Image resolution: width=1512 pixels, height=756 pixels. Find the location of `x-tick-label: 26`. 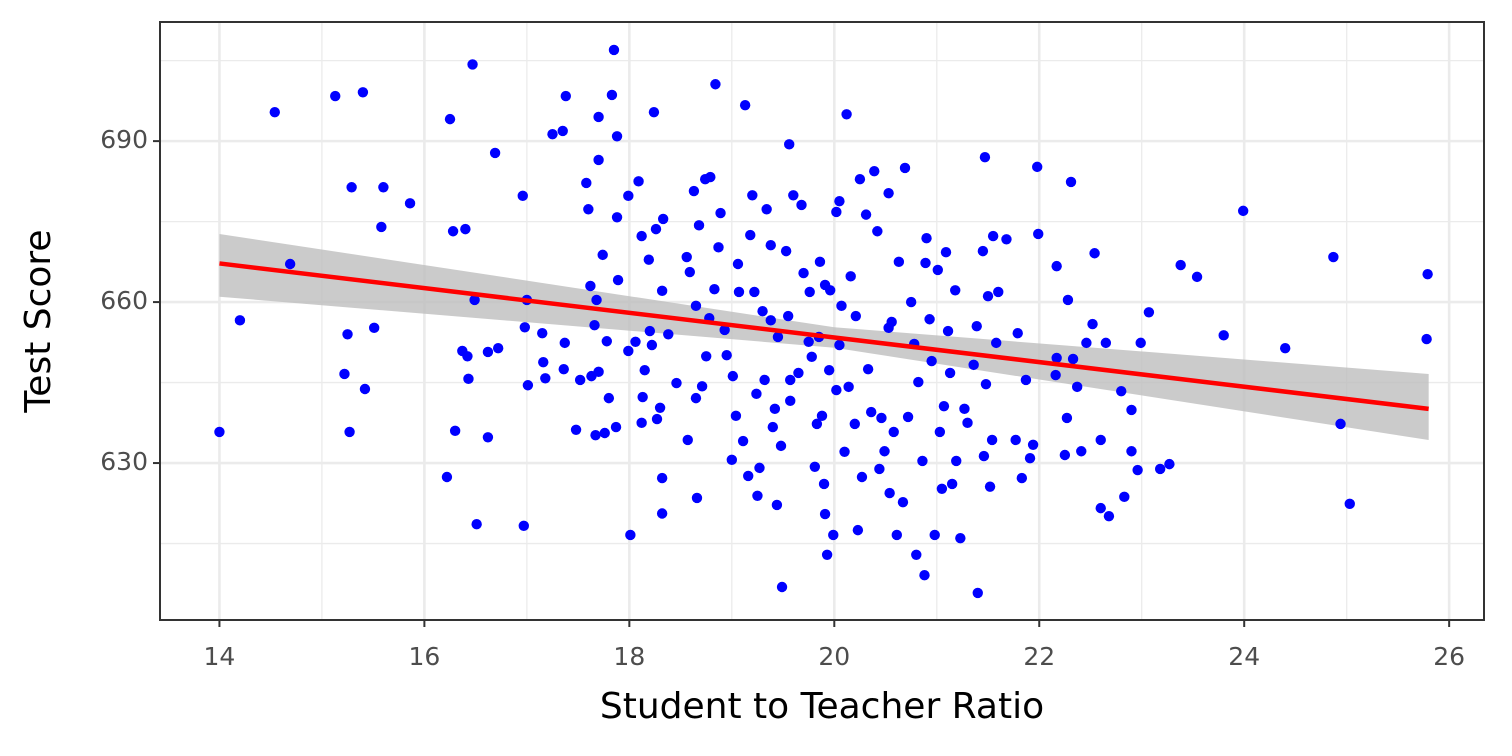

x-tick-label: 26 is located at coordinates (1449, 656).